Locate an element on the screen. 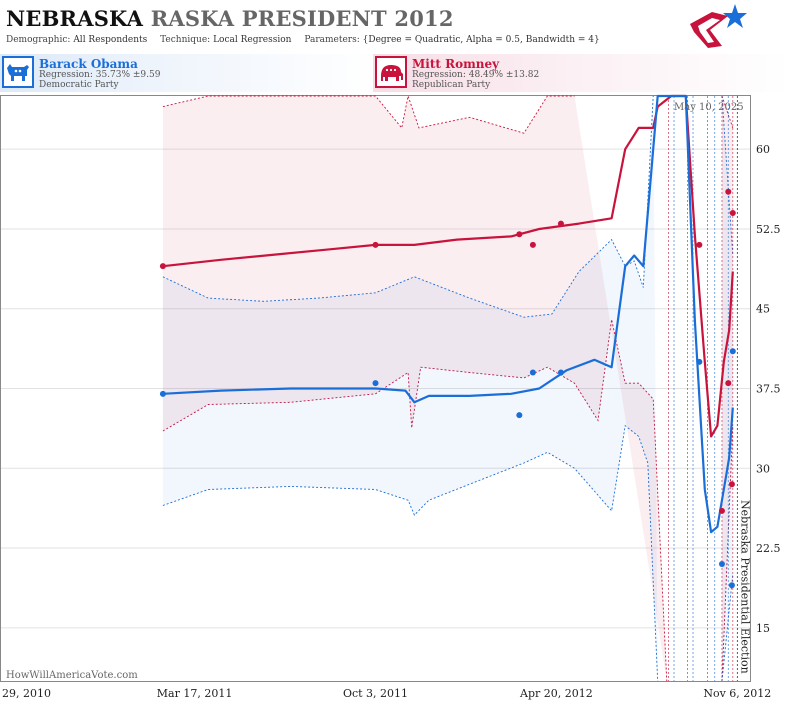  party-romney: Republican Party is located at coordinates (451, 85).